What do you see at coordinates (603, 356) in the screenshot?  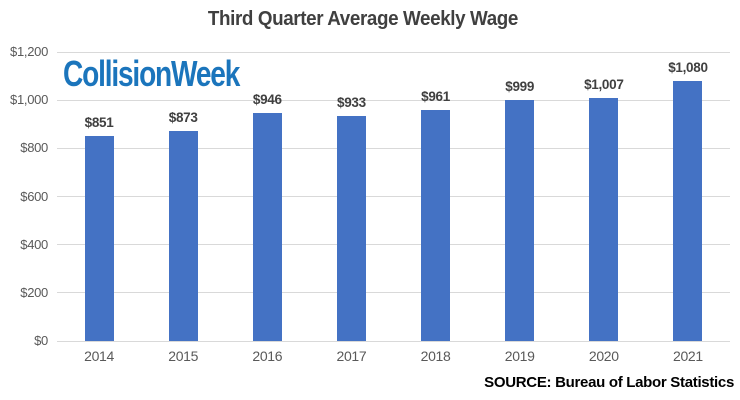 I see `x-tick-label: 2020` at bounding box center [603, 356].